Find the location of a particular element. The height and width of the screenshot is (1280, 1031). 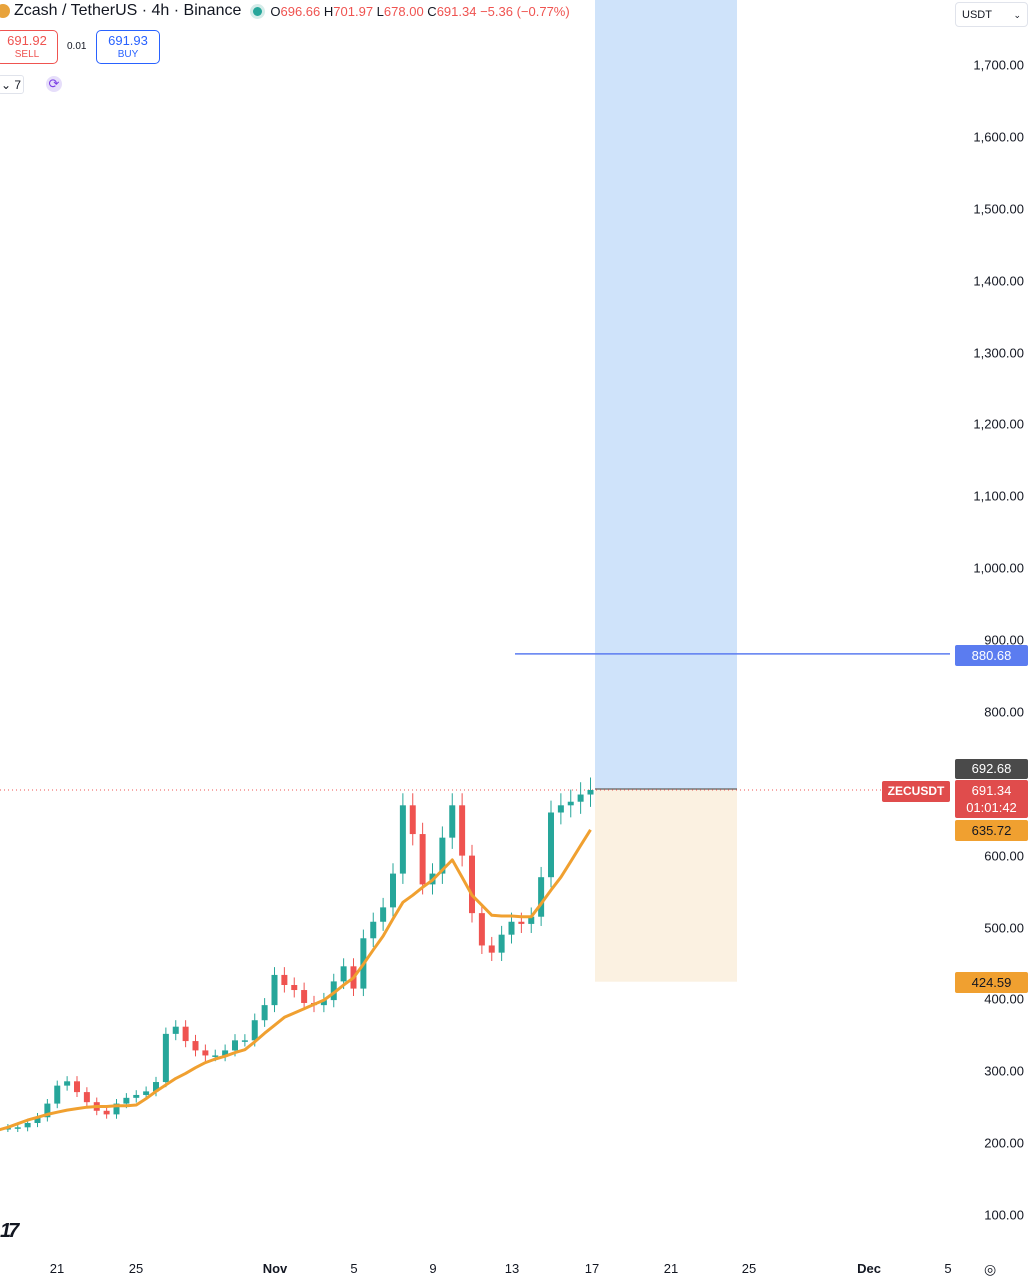

entry-price-label: 692.68 is located at coordinates (991, 769).